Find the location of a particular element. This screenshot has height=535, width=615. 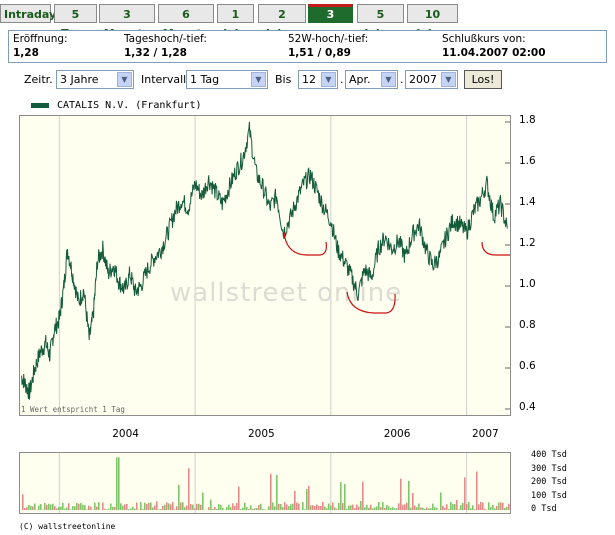

go-button: Los! is located at coordinates (483, 79).